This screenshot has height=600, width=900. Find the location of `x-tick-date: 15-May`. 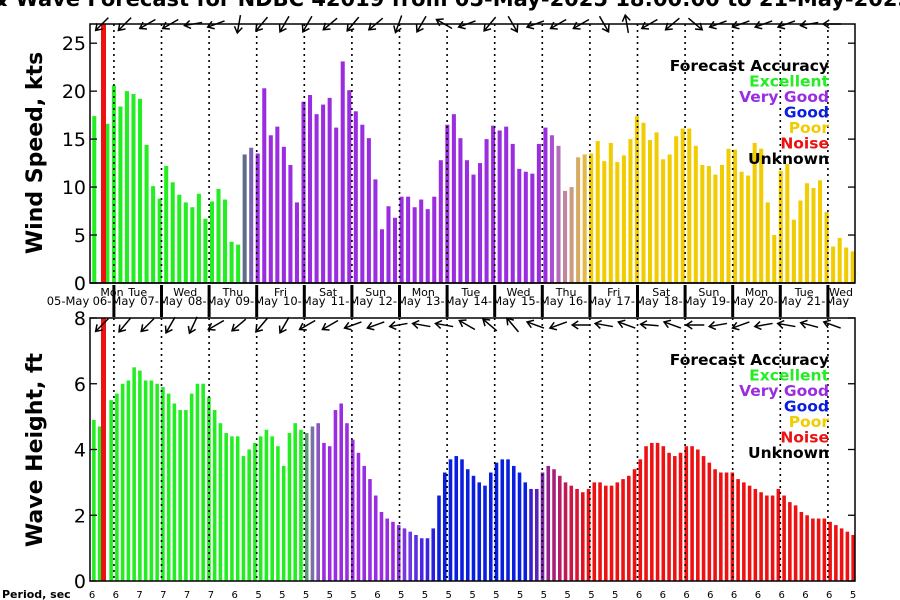

x-tick-date: 15-May is located at coordinates (542, 301).